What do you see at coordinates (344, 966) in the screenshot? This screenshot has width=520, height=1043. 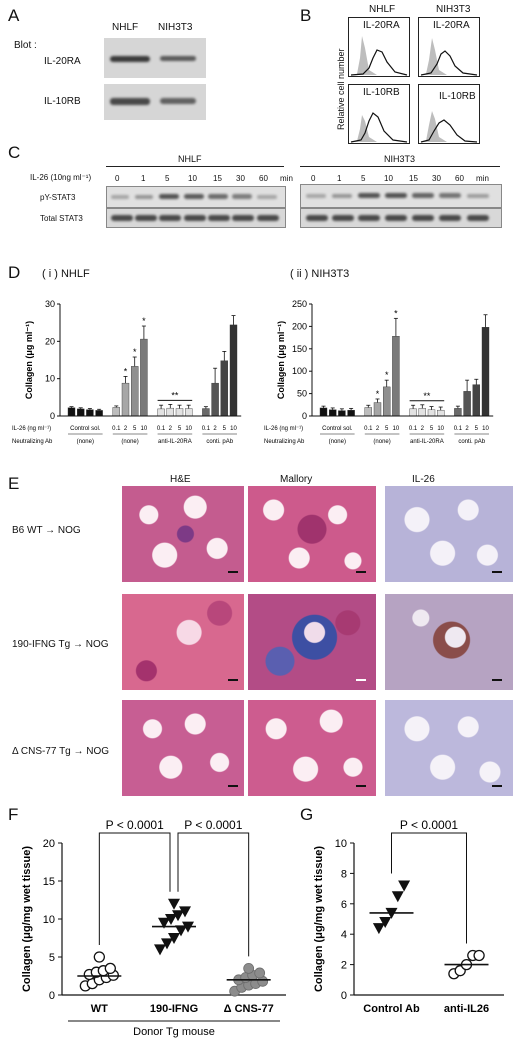 I see `y-tick-label: 2` at bounding box center [344, 966].